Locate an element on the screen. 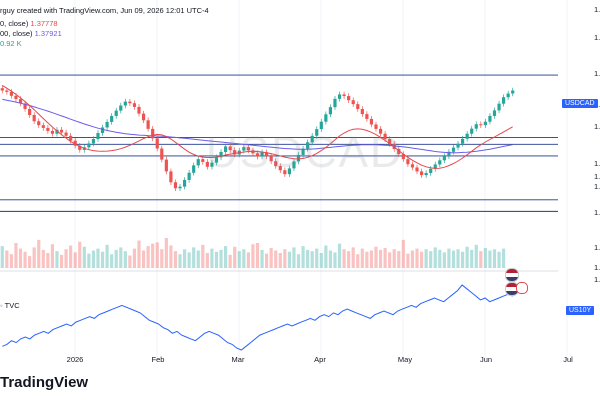 This screenshot has width=600, height=400. volume-value: 0.92 K is located at coordinates (11, 43).